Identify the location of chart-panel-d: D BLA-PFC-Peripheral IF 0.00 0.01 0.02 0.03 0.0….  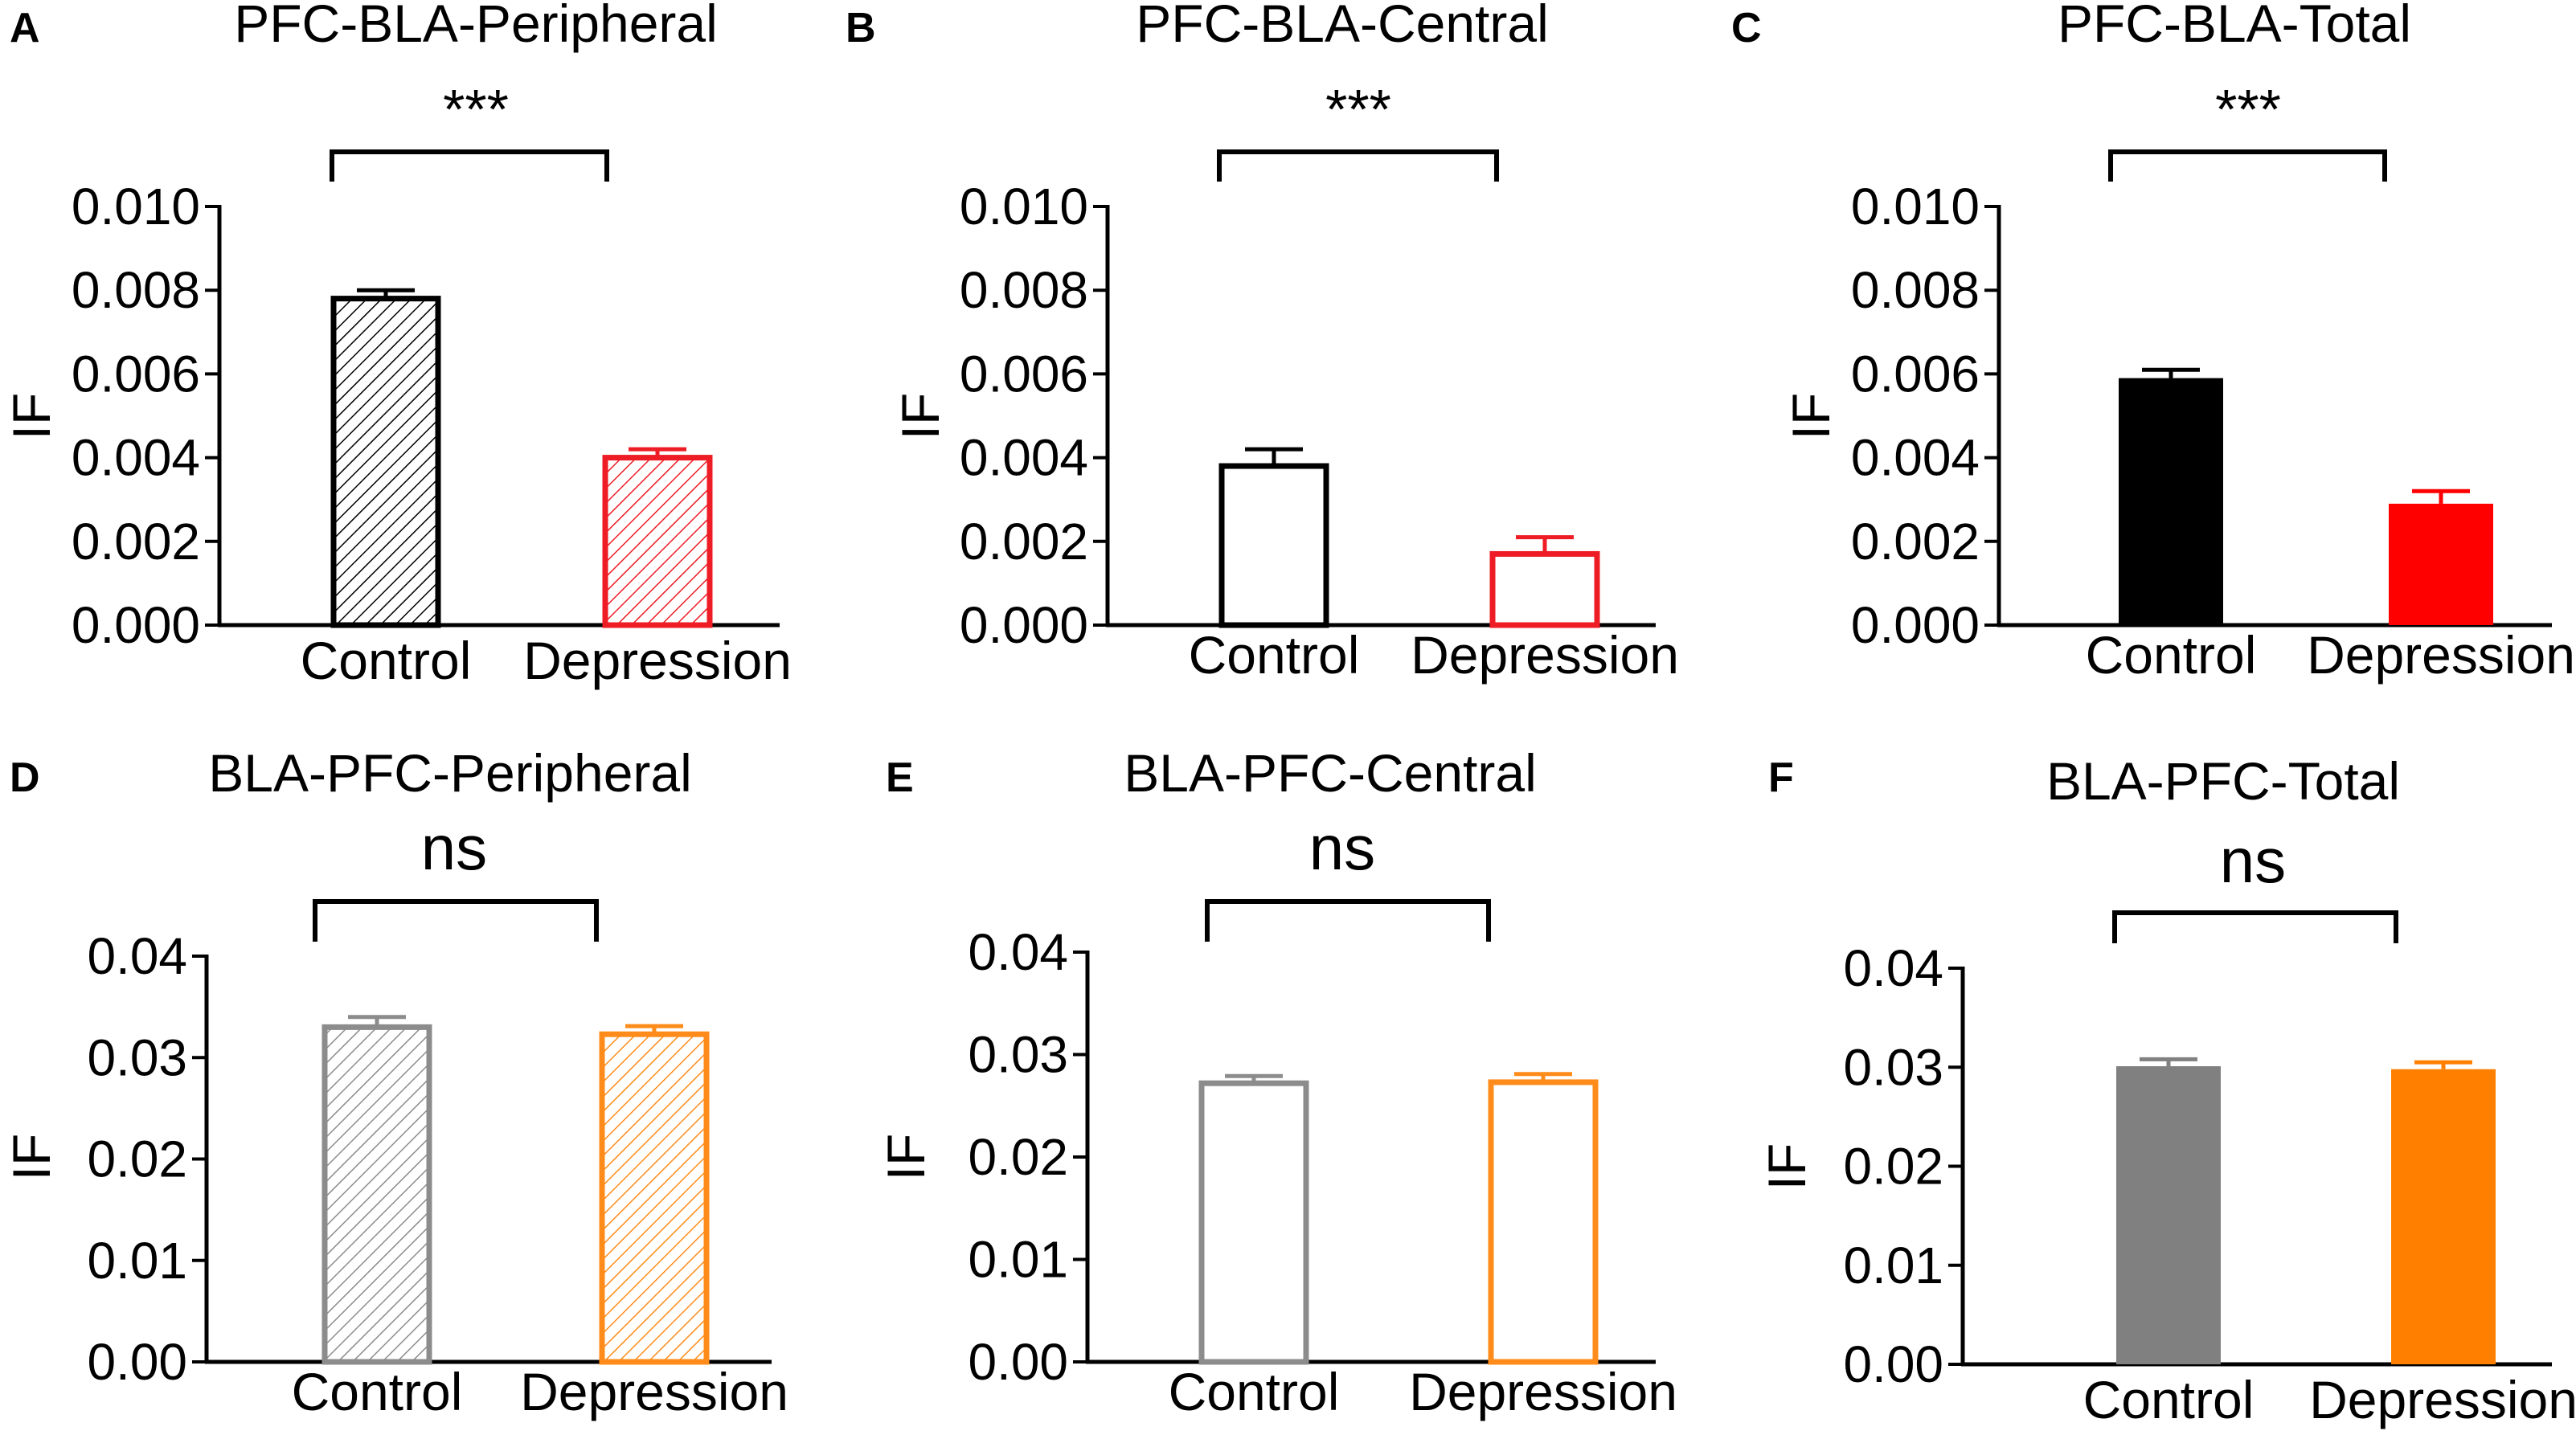
(395, 1082).